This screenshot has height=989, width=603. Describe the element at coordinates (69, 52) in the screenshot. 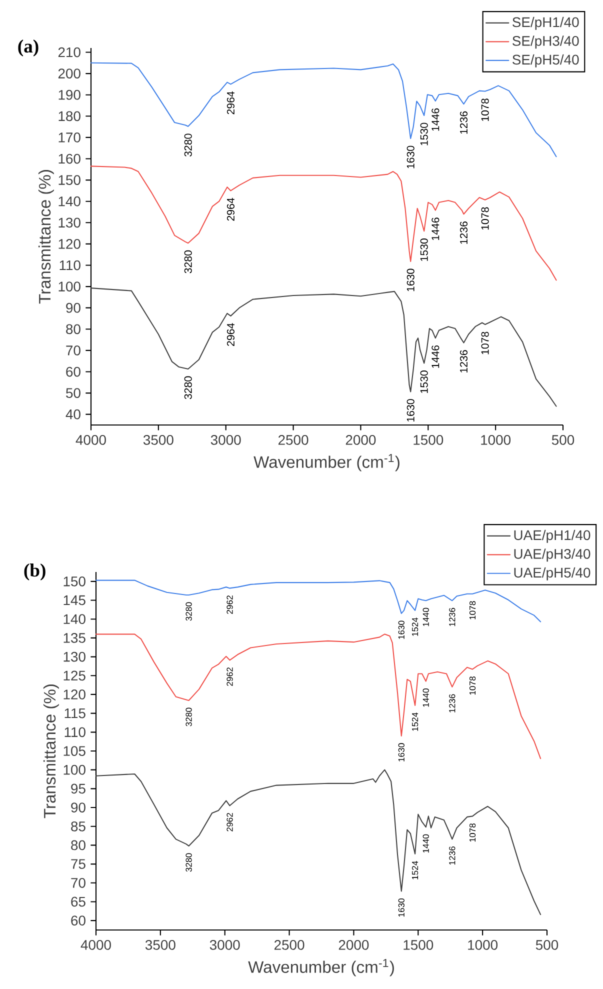

I see `y-tick-label: 210` at that location.